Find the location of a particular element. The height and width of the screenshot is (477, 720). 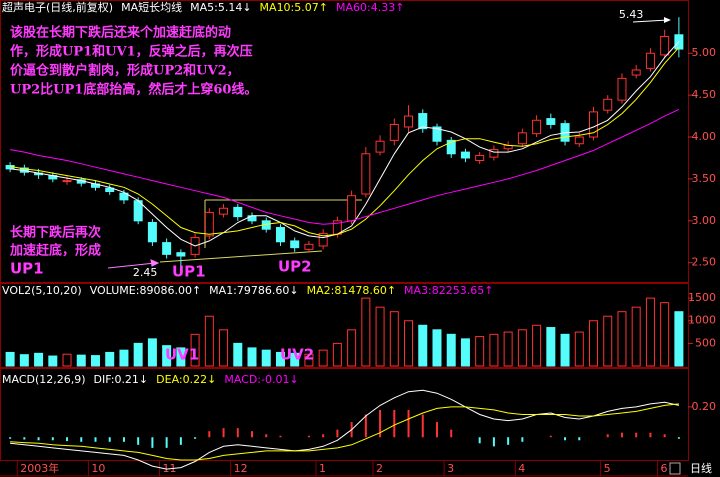

header-text: 超声电子(日线,前复权) is located at coordinates (57, 7).